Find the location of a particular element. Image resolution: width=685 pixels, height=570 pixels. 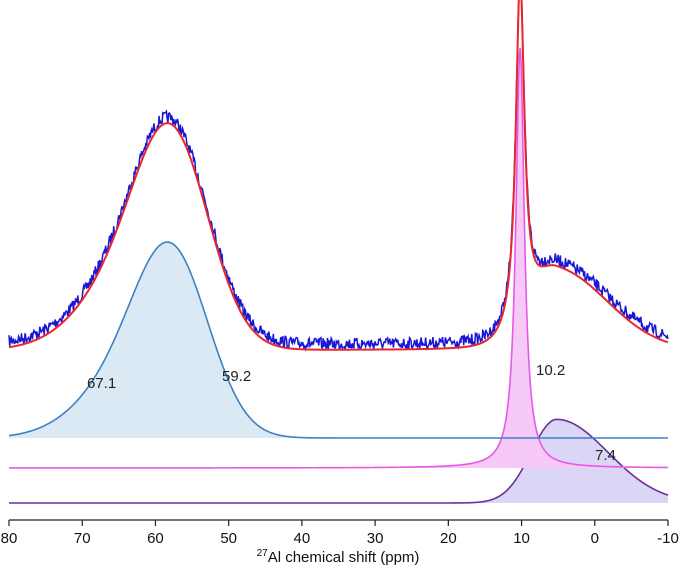

x-tick-label-2: 60 is located at coordinates (155, 538).